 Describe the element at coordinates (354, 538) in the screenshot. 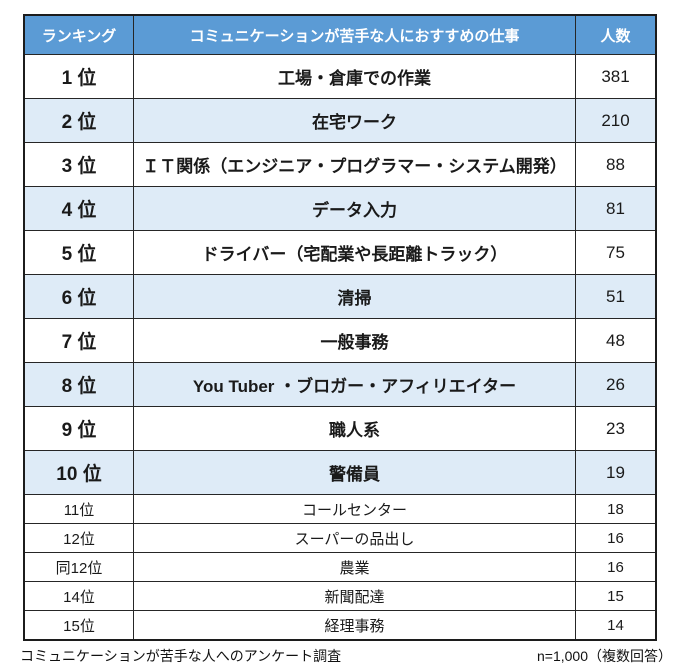

I see `job-cell: スーパーの品出し` at that location.